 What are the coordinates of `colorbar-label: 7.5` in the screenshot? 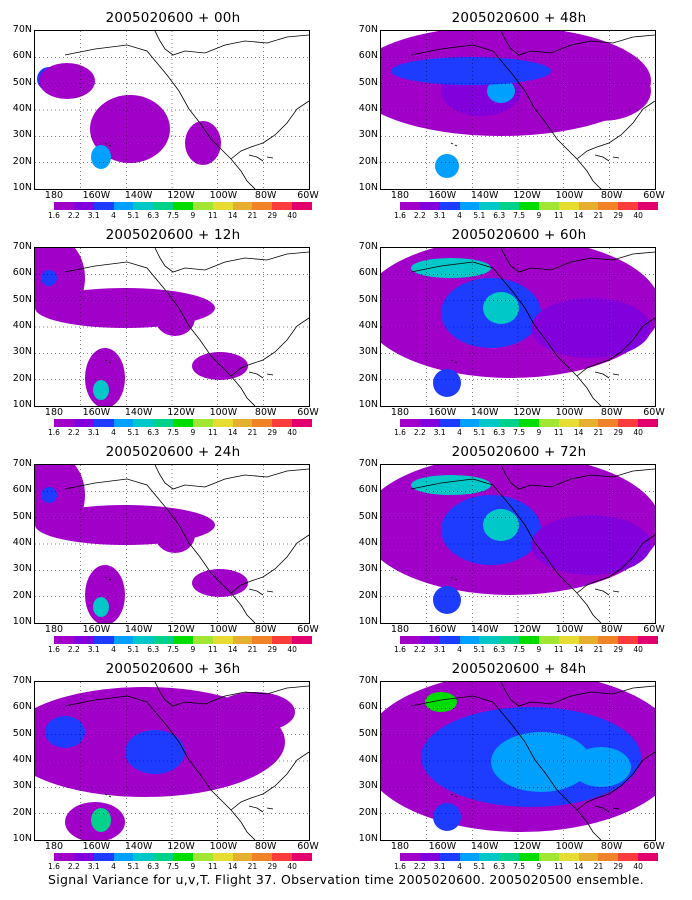 It's located at (519, 215).